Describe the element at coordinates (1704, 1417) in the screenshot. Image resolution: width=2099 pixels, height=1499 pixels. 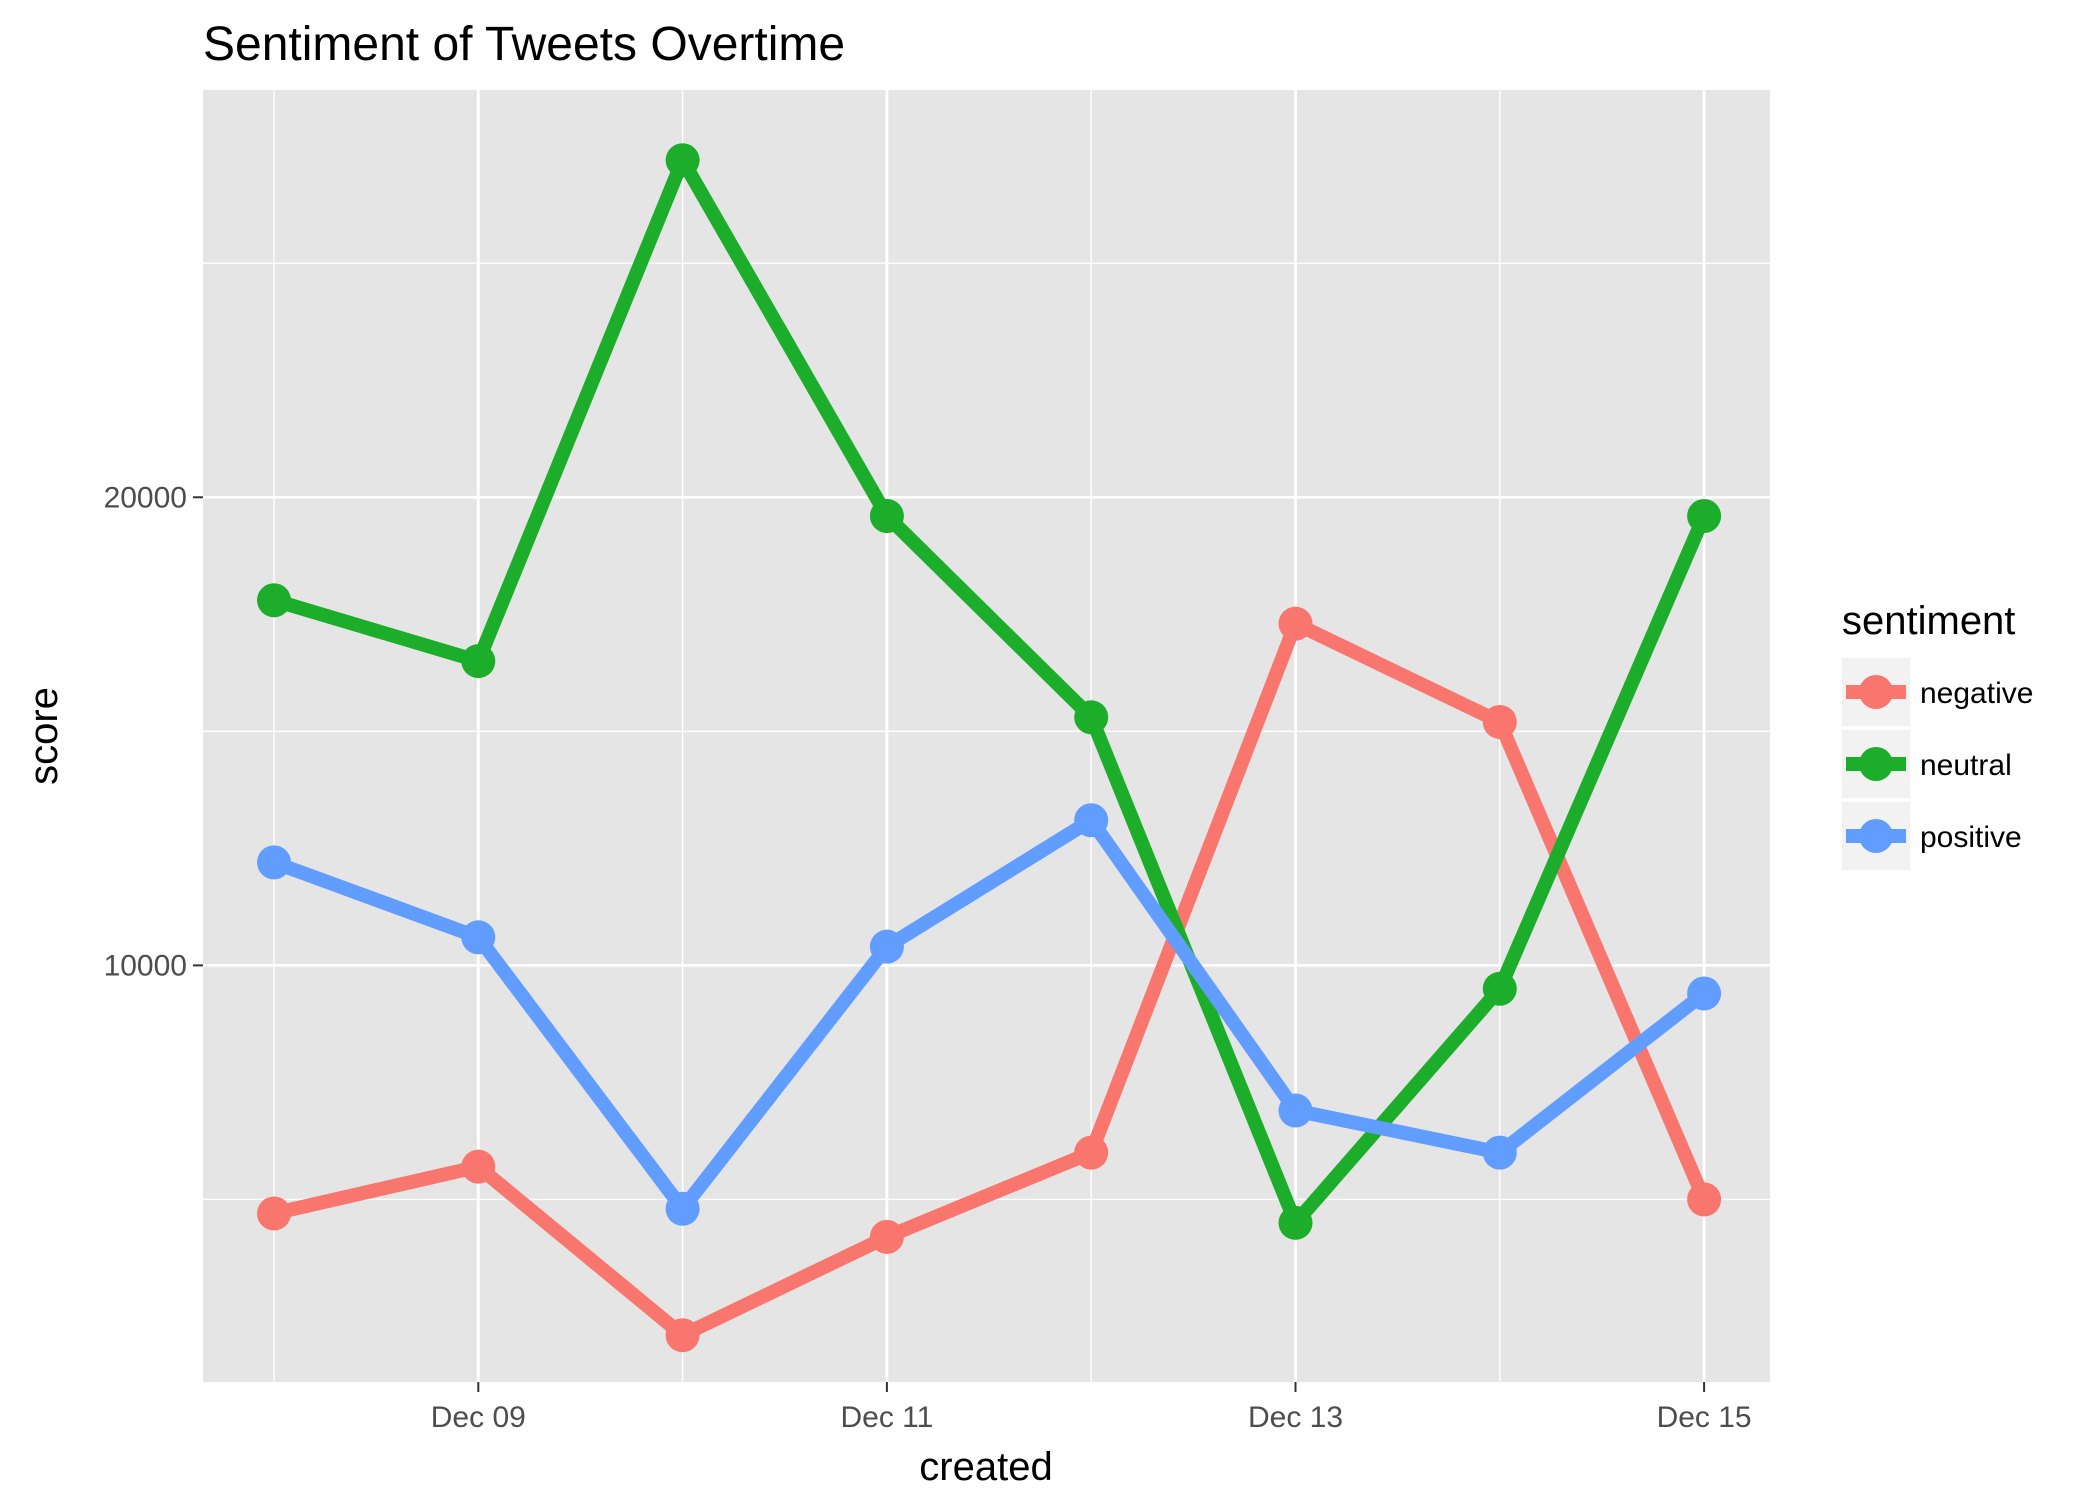
I see `x-tick-label: Dec 15` at that location.